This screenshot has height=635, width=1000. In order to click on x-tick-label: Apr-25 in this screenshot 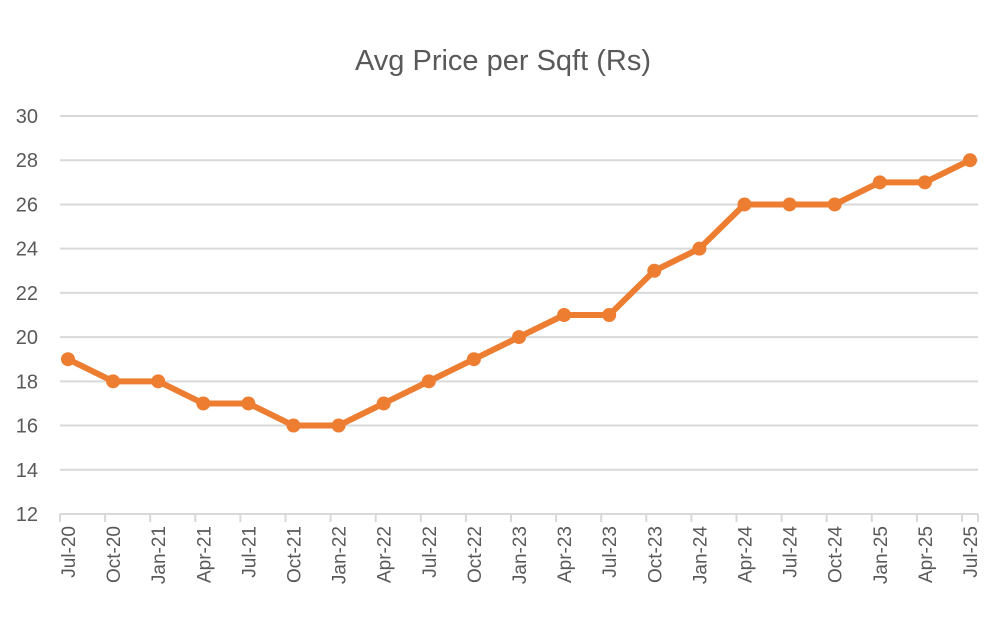, I will do `click(926, 554)`.